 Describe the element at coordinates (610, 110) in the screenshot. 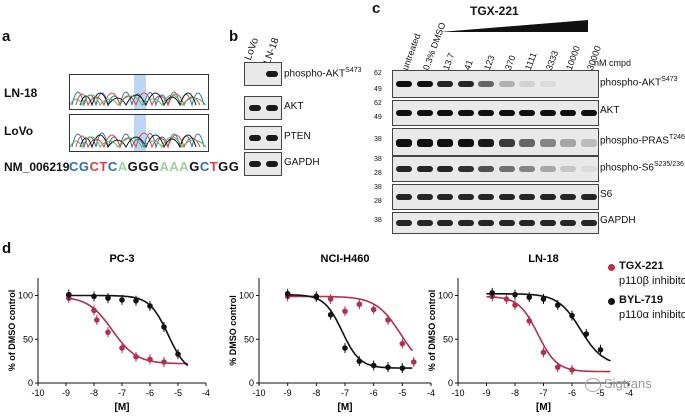

I see `blot-c-label: AKT` at that location.